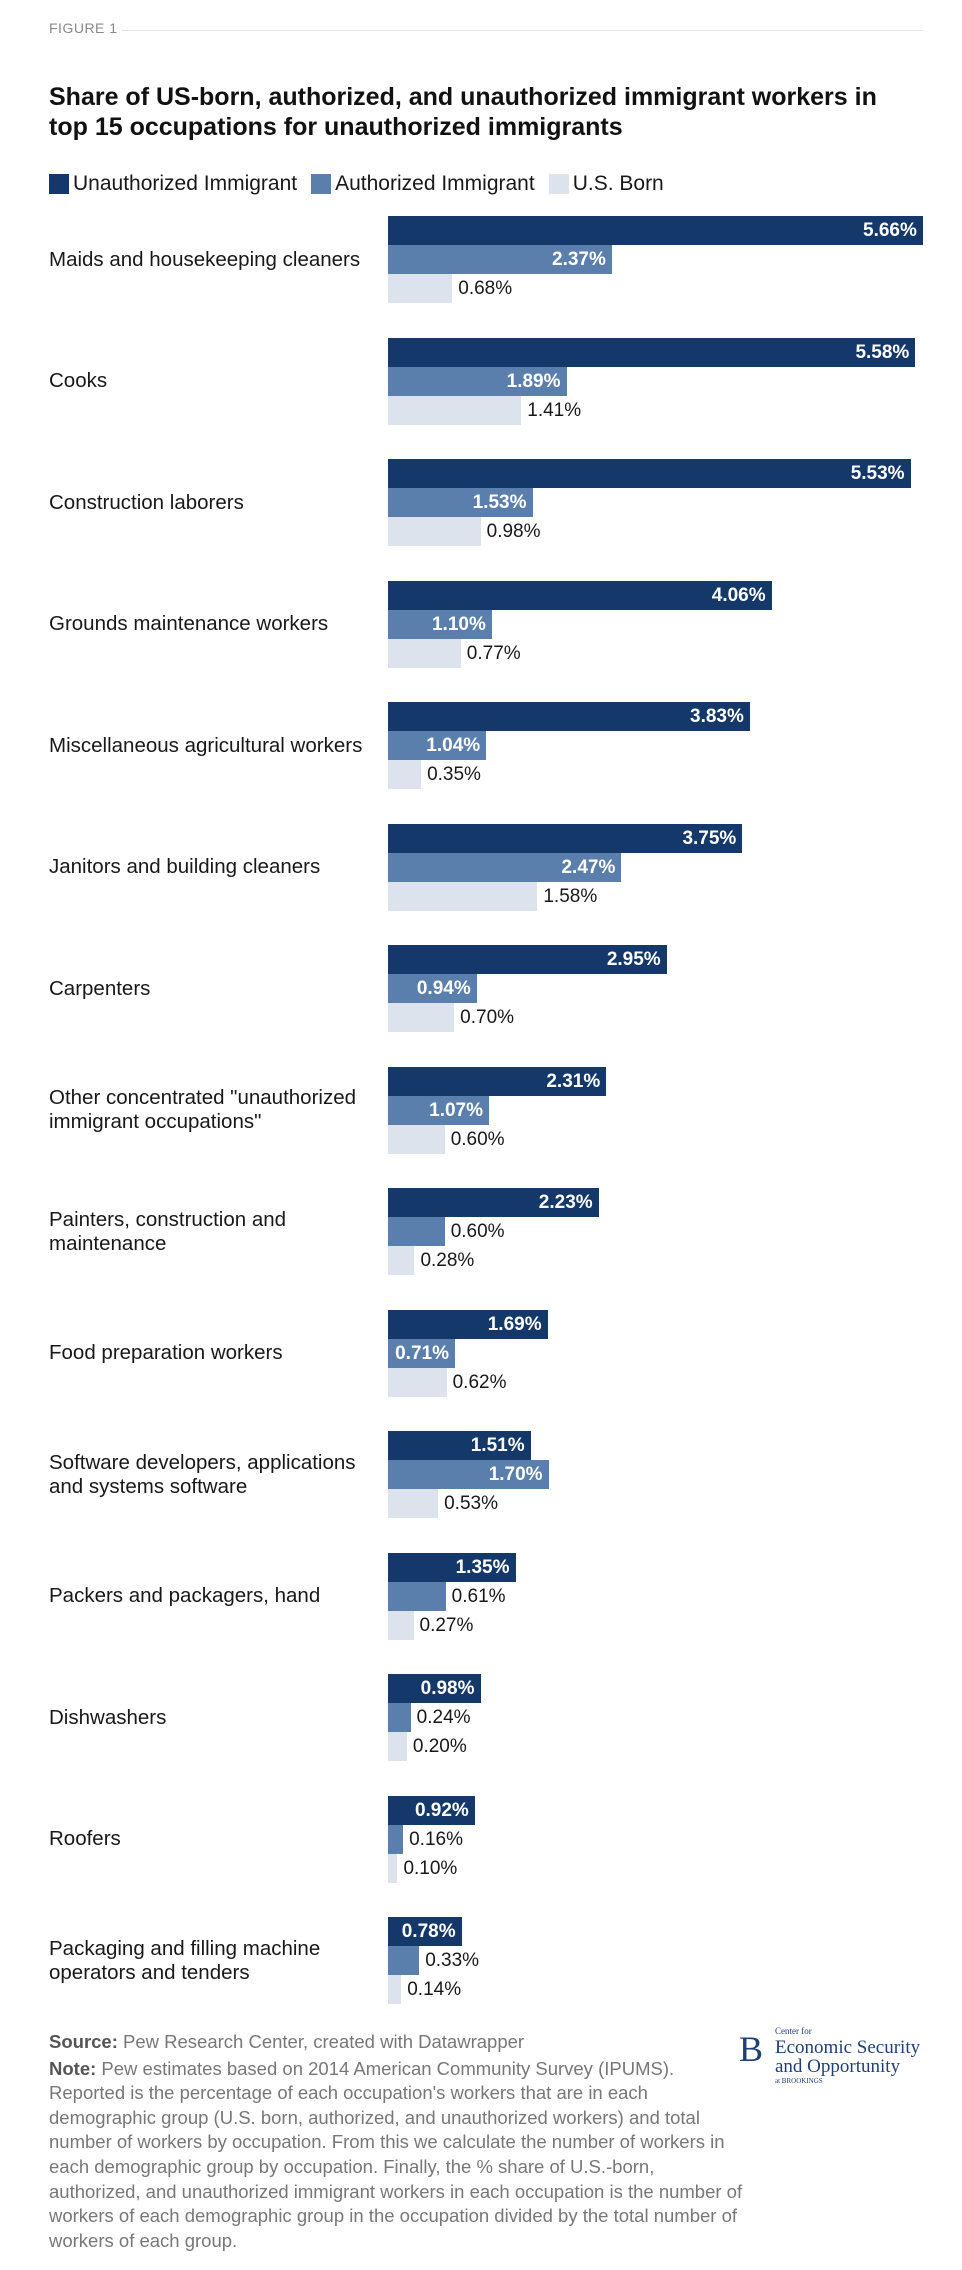  I want to click on value-label: 0.78%, so click(428, 1931).